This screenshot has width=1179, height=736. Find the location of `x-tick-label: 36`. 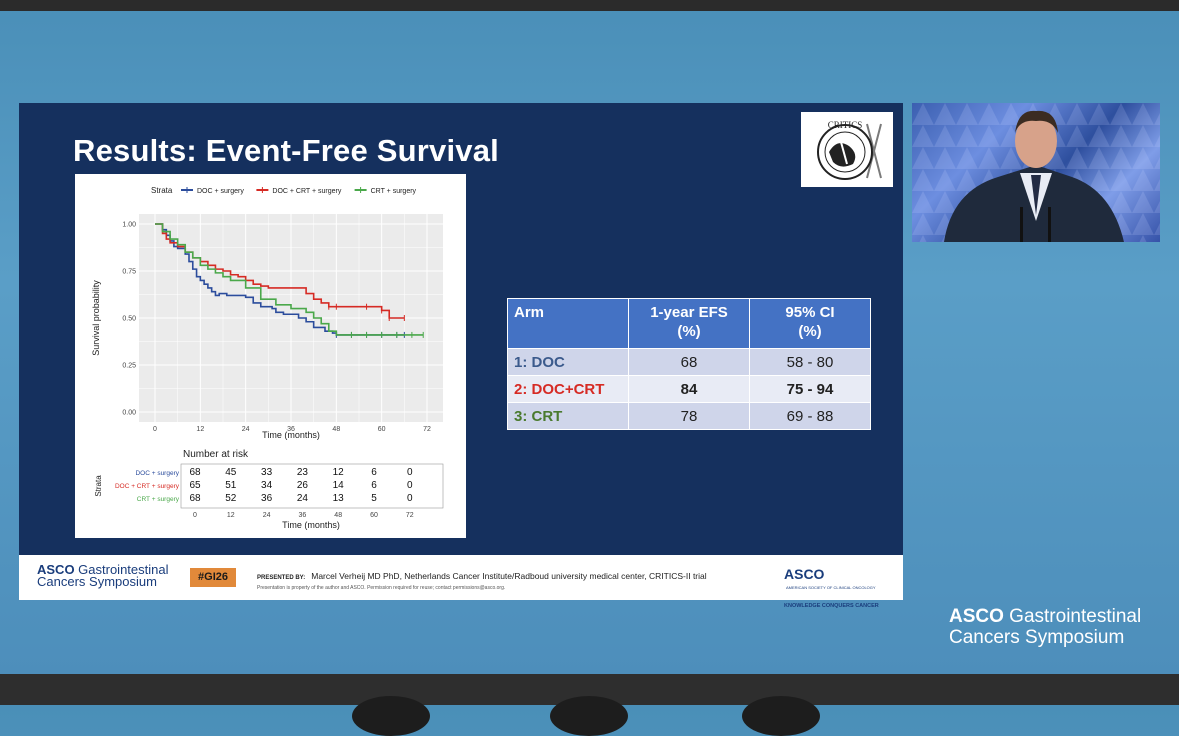

x-tick-label: 36 is located at coordinates (291, 429).